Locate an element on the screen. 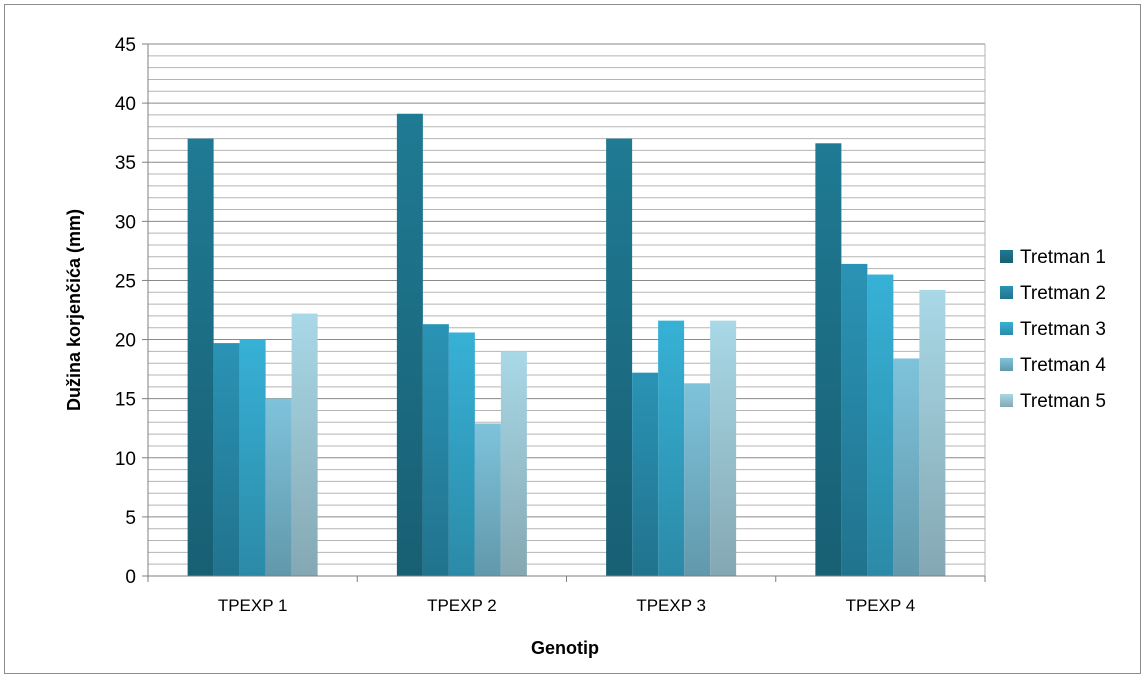  y-tick-label: 35 is located at coordinates (125, 163).